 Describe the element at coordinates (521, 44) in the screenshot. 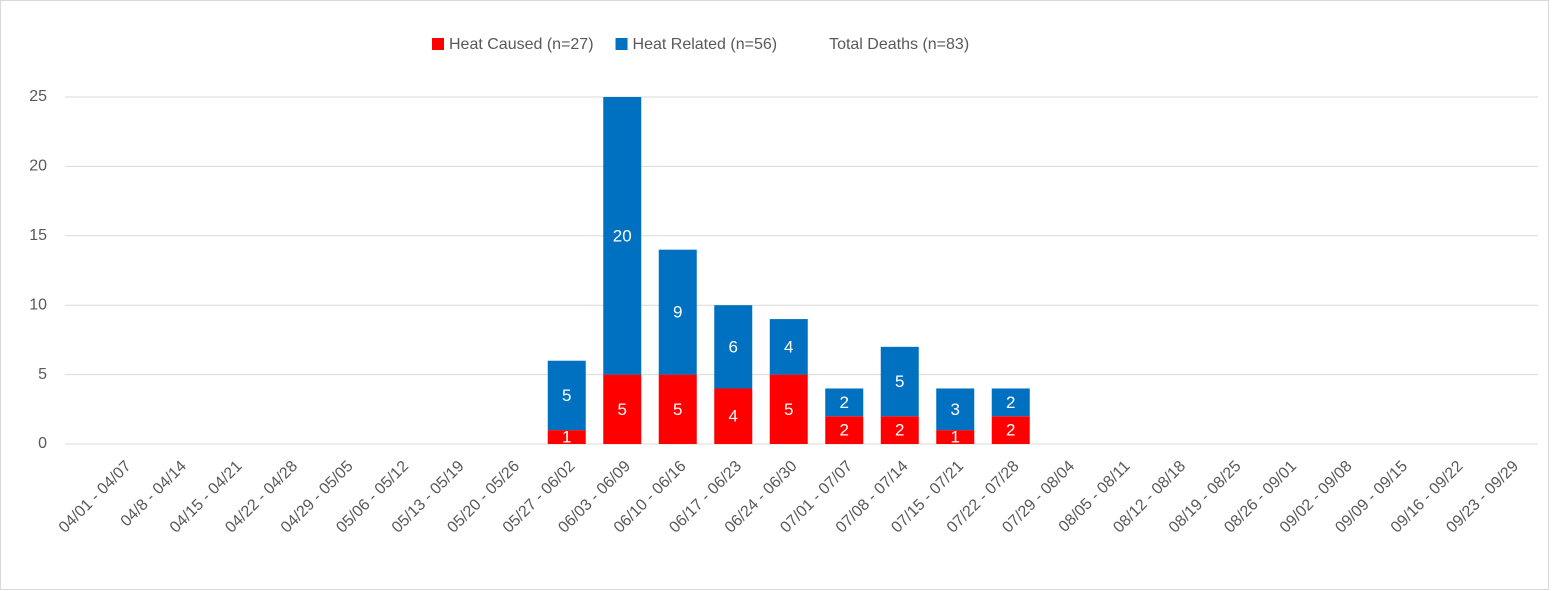

I see `legend-label: Heat Caused (n=27)` at that location.